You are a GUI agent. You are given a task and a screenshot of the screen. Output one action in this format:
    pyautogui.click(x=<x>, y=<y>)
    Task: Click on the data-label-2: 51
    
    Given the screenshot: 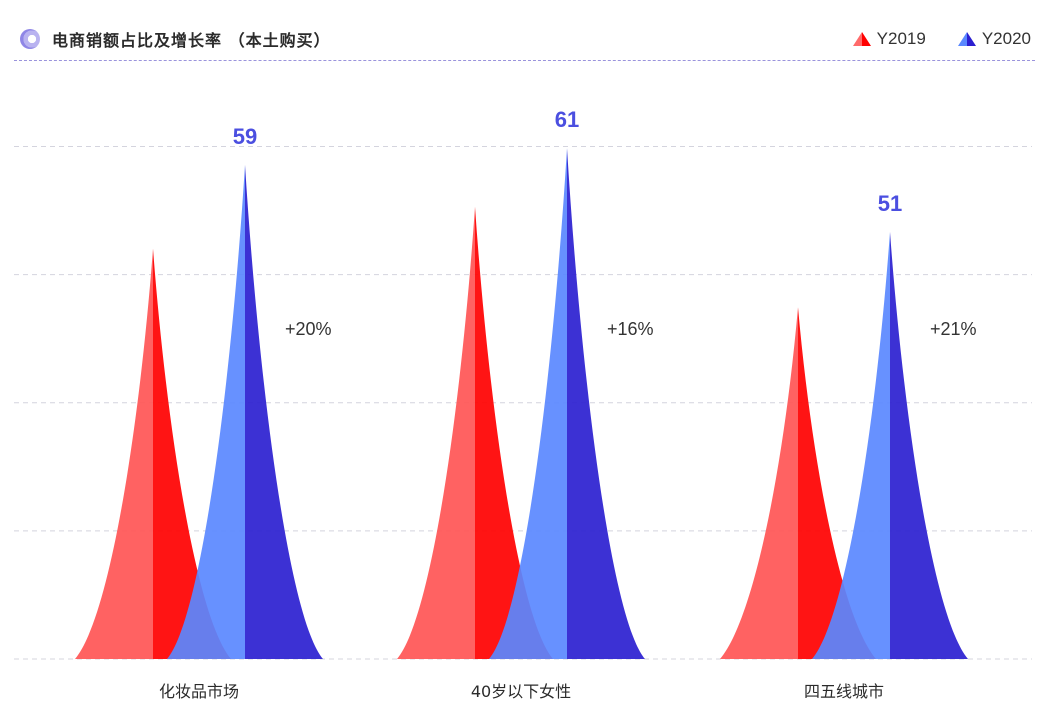 What is the action you would take?
    pyautogui.click(x=890, y=203)
    